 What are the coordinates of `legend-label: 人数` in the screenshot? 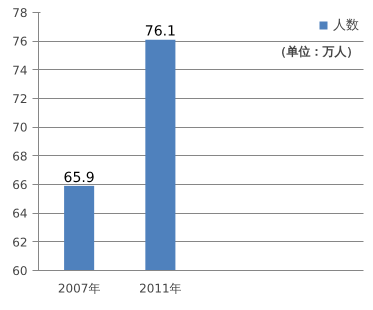 It's located at (346, 25).